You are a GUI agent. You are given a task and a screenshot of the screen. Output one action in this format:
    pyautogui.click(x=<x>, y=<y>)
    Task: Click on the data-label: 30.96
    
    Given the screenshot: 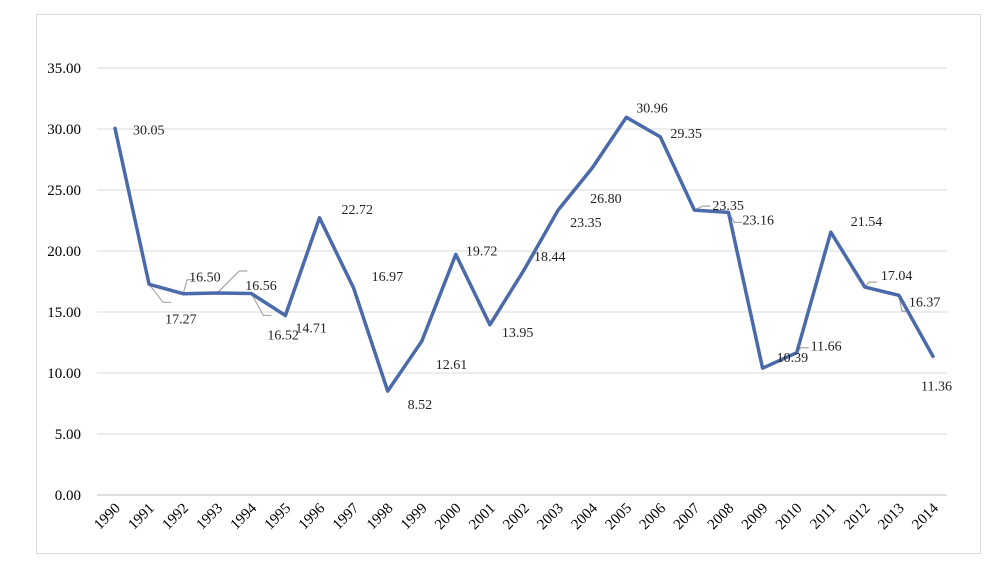 What is the action you would take?
    pyautogui.click(x=652, y=108)
    